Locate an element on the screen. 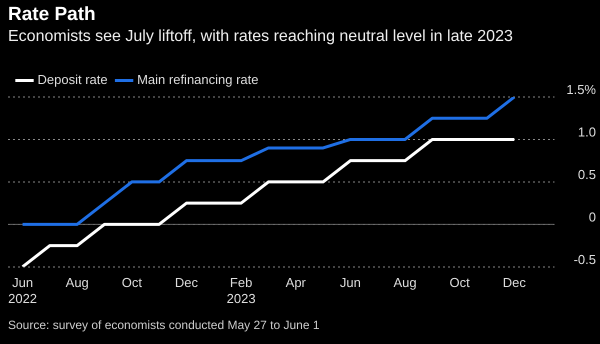  y-tick-label: -0.5 is located at coordinates (585, 259).